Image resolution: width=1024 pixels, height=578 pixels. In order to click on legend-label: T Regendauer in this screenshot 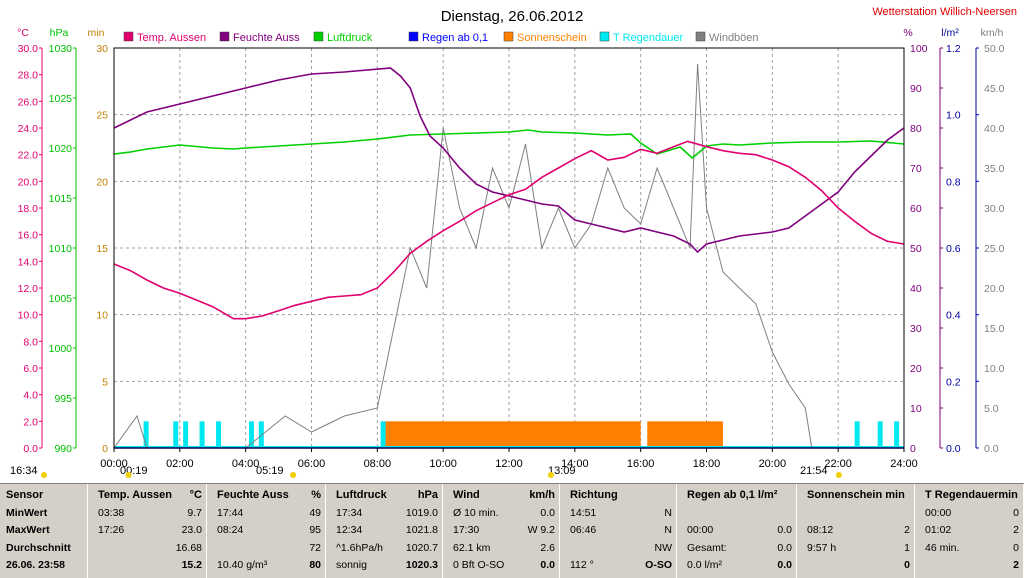, I will do `click(648, 38)`.